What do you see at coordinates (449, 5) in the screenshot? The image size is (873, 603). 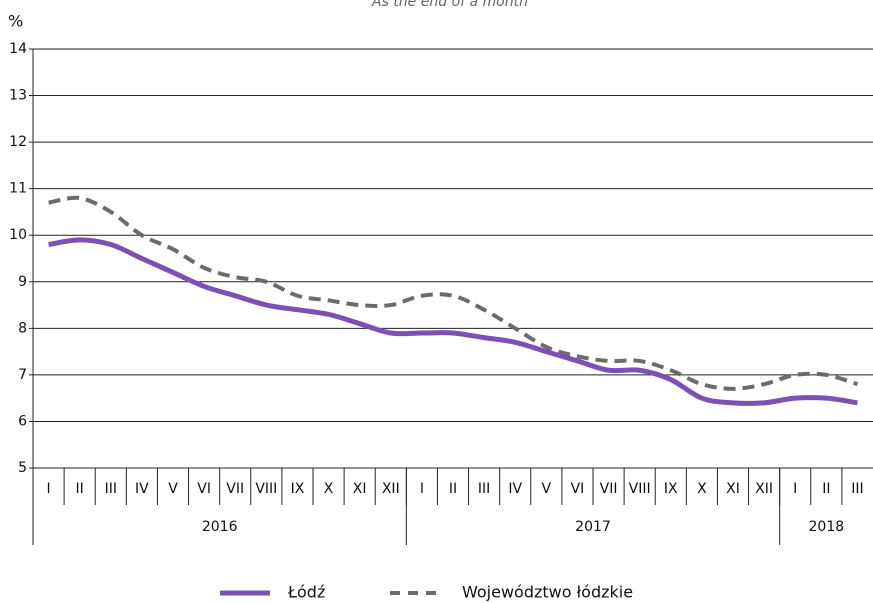 I see `chart-title: As the end of a month` at bounding box center [449, 5].